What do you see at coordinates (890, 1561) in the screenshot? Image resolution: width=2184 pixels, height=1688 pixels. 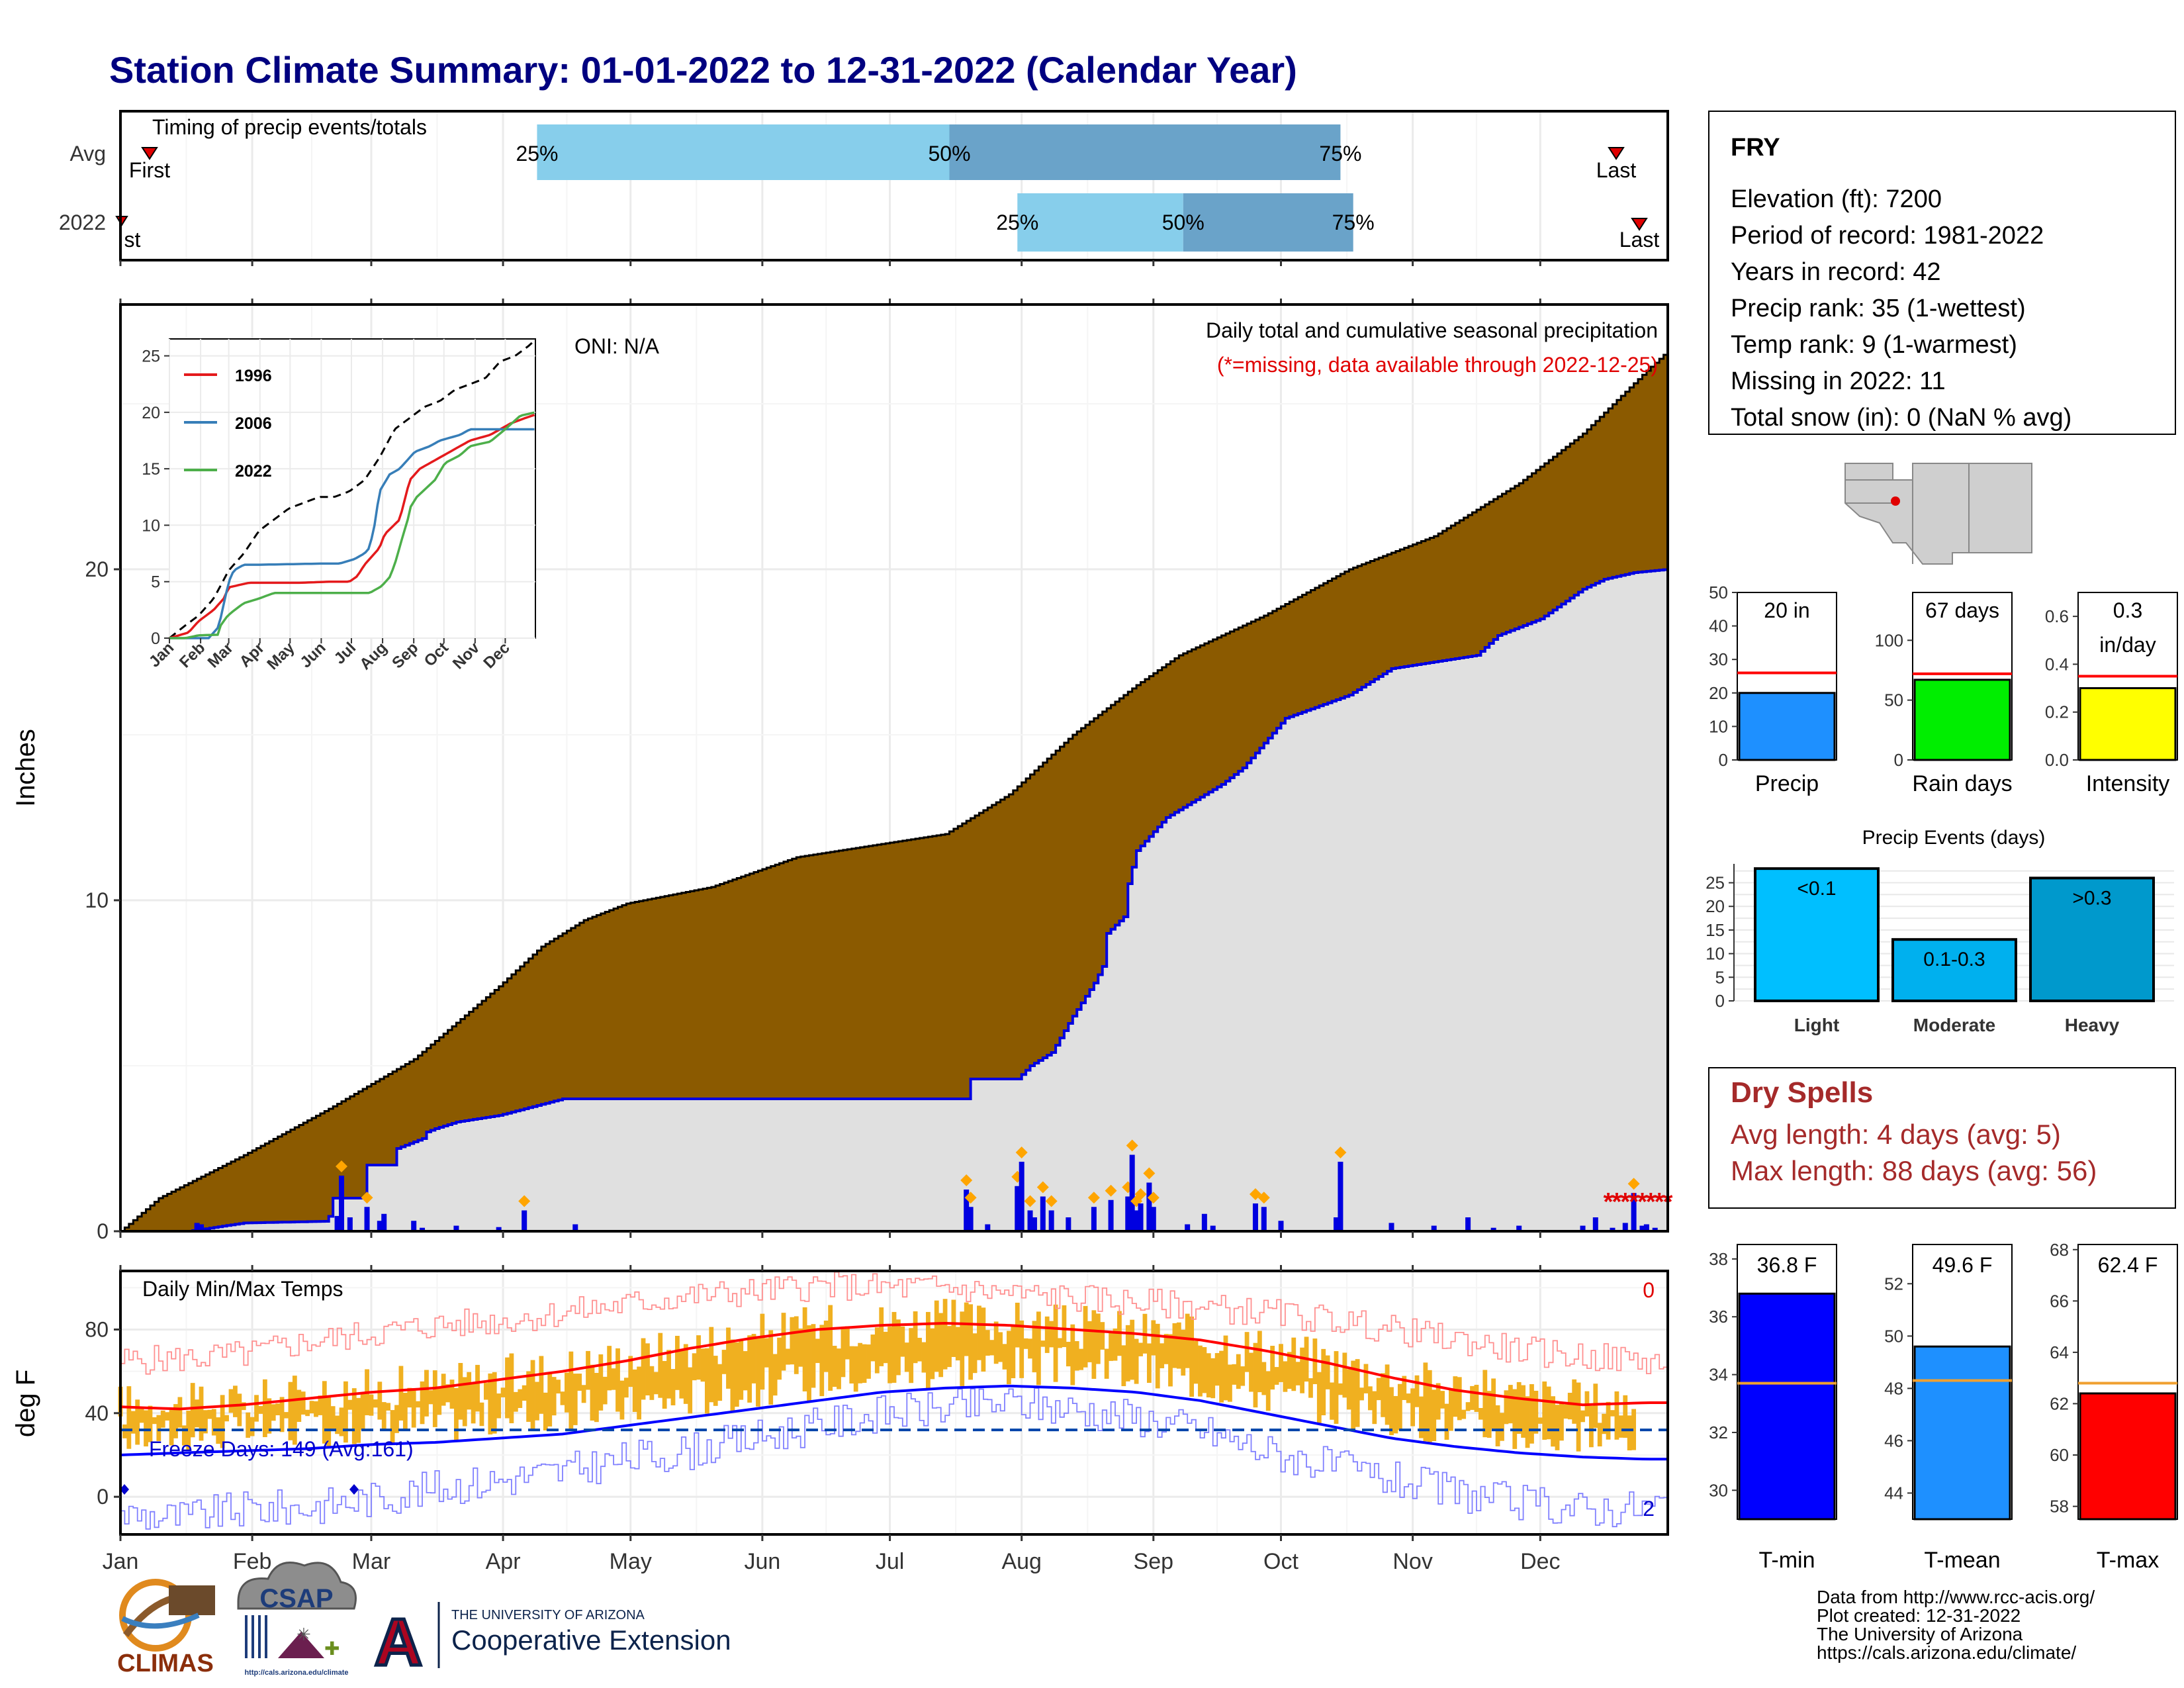 I see `month-label: Jul` at bounding box center [890, 1561].